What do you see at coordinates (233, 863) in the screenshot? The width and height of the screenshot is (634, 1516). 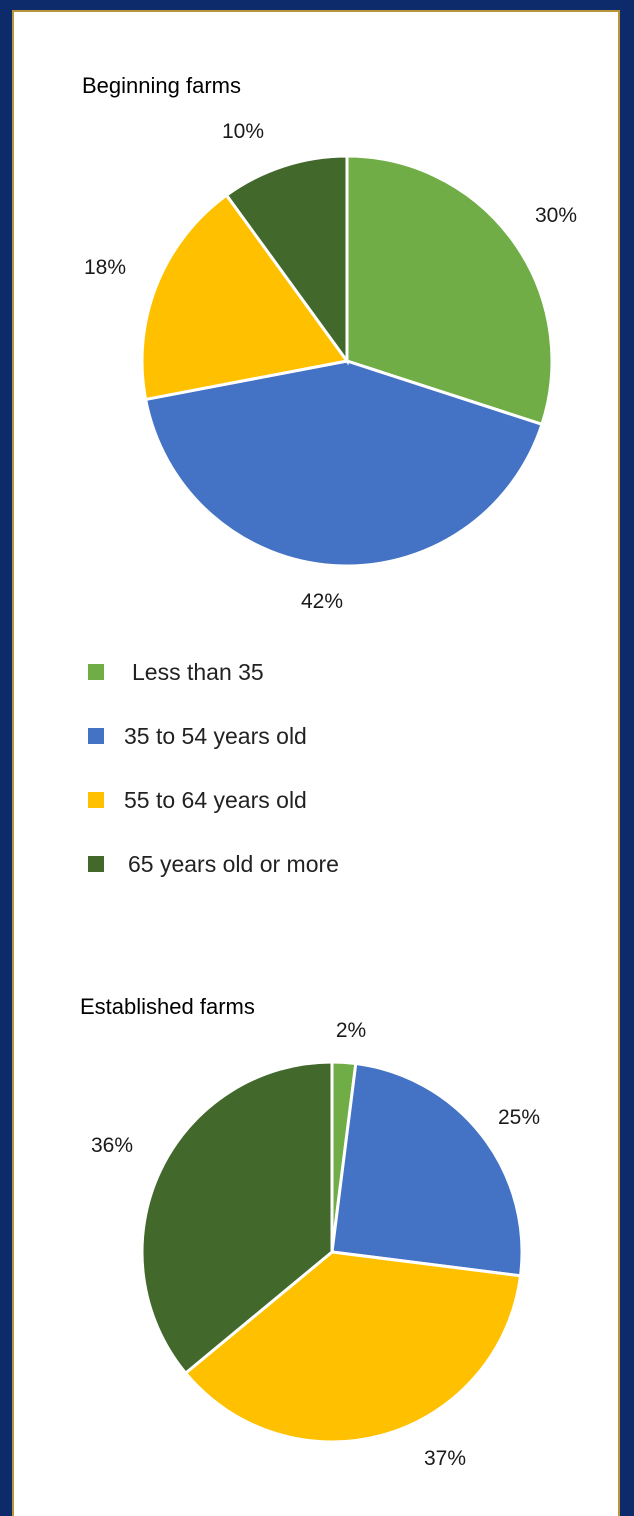 I see `legend-label-65-plus: 65 years old or more` at bounding box center [233, 863].